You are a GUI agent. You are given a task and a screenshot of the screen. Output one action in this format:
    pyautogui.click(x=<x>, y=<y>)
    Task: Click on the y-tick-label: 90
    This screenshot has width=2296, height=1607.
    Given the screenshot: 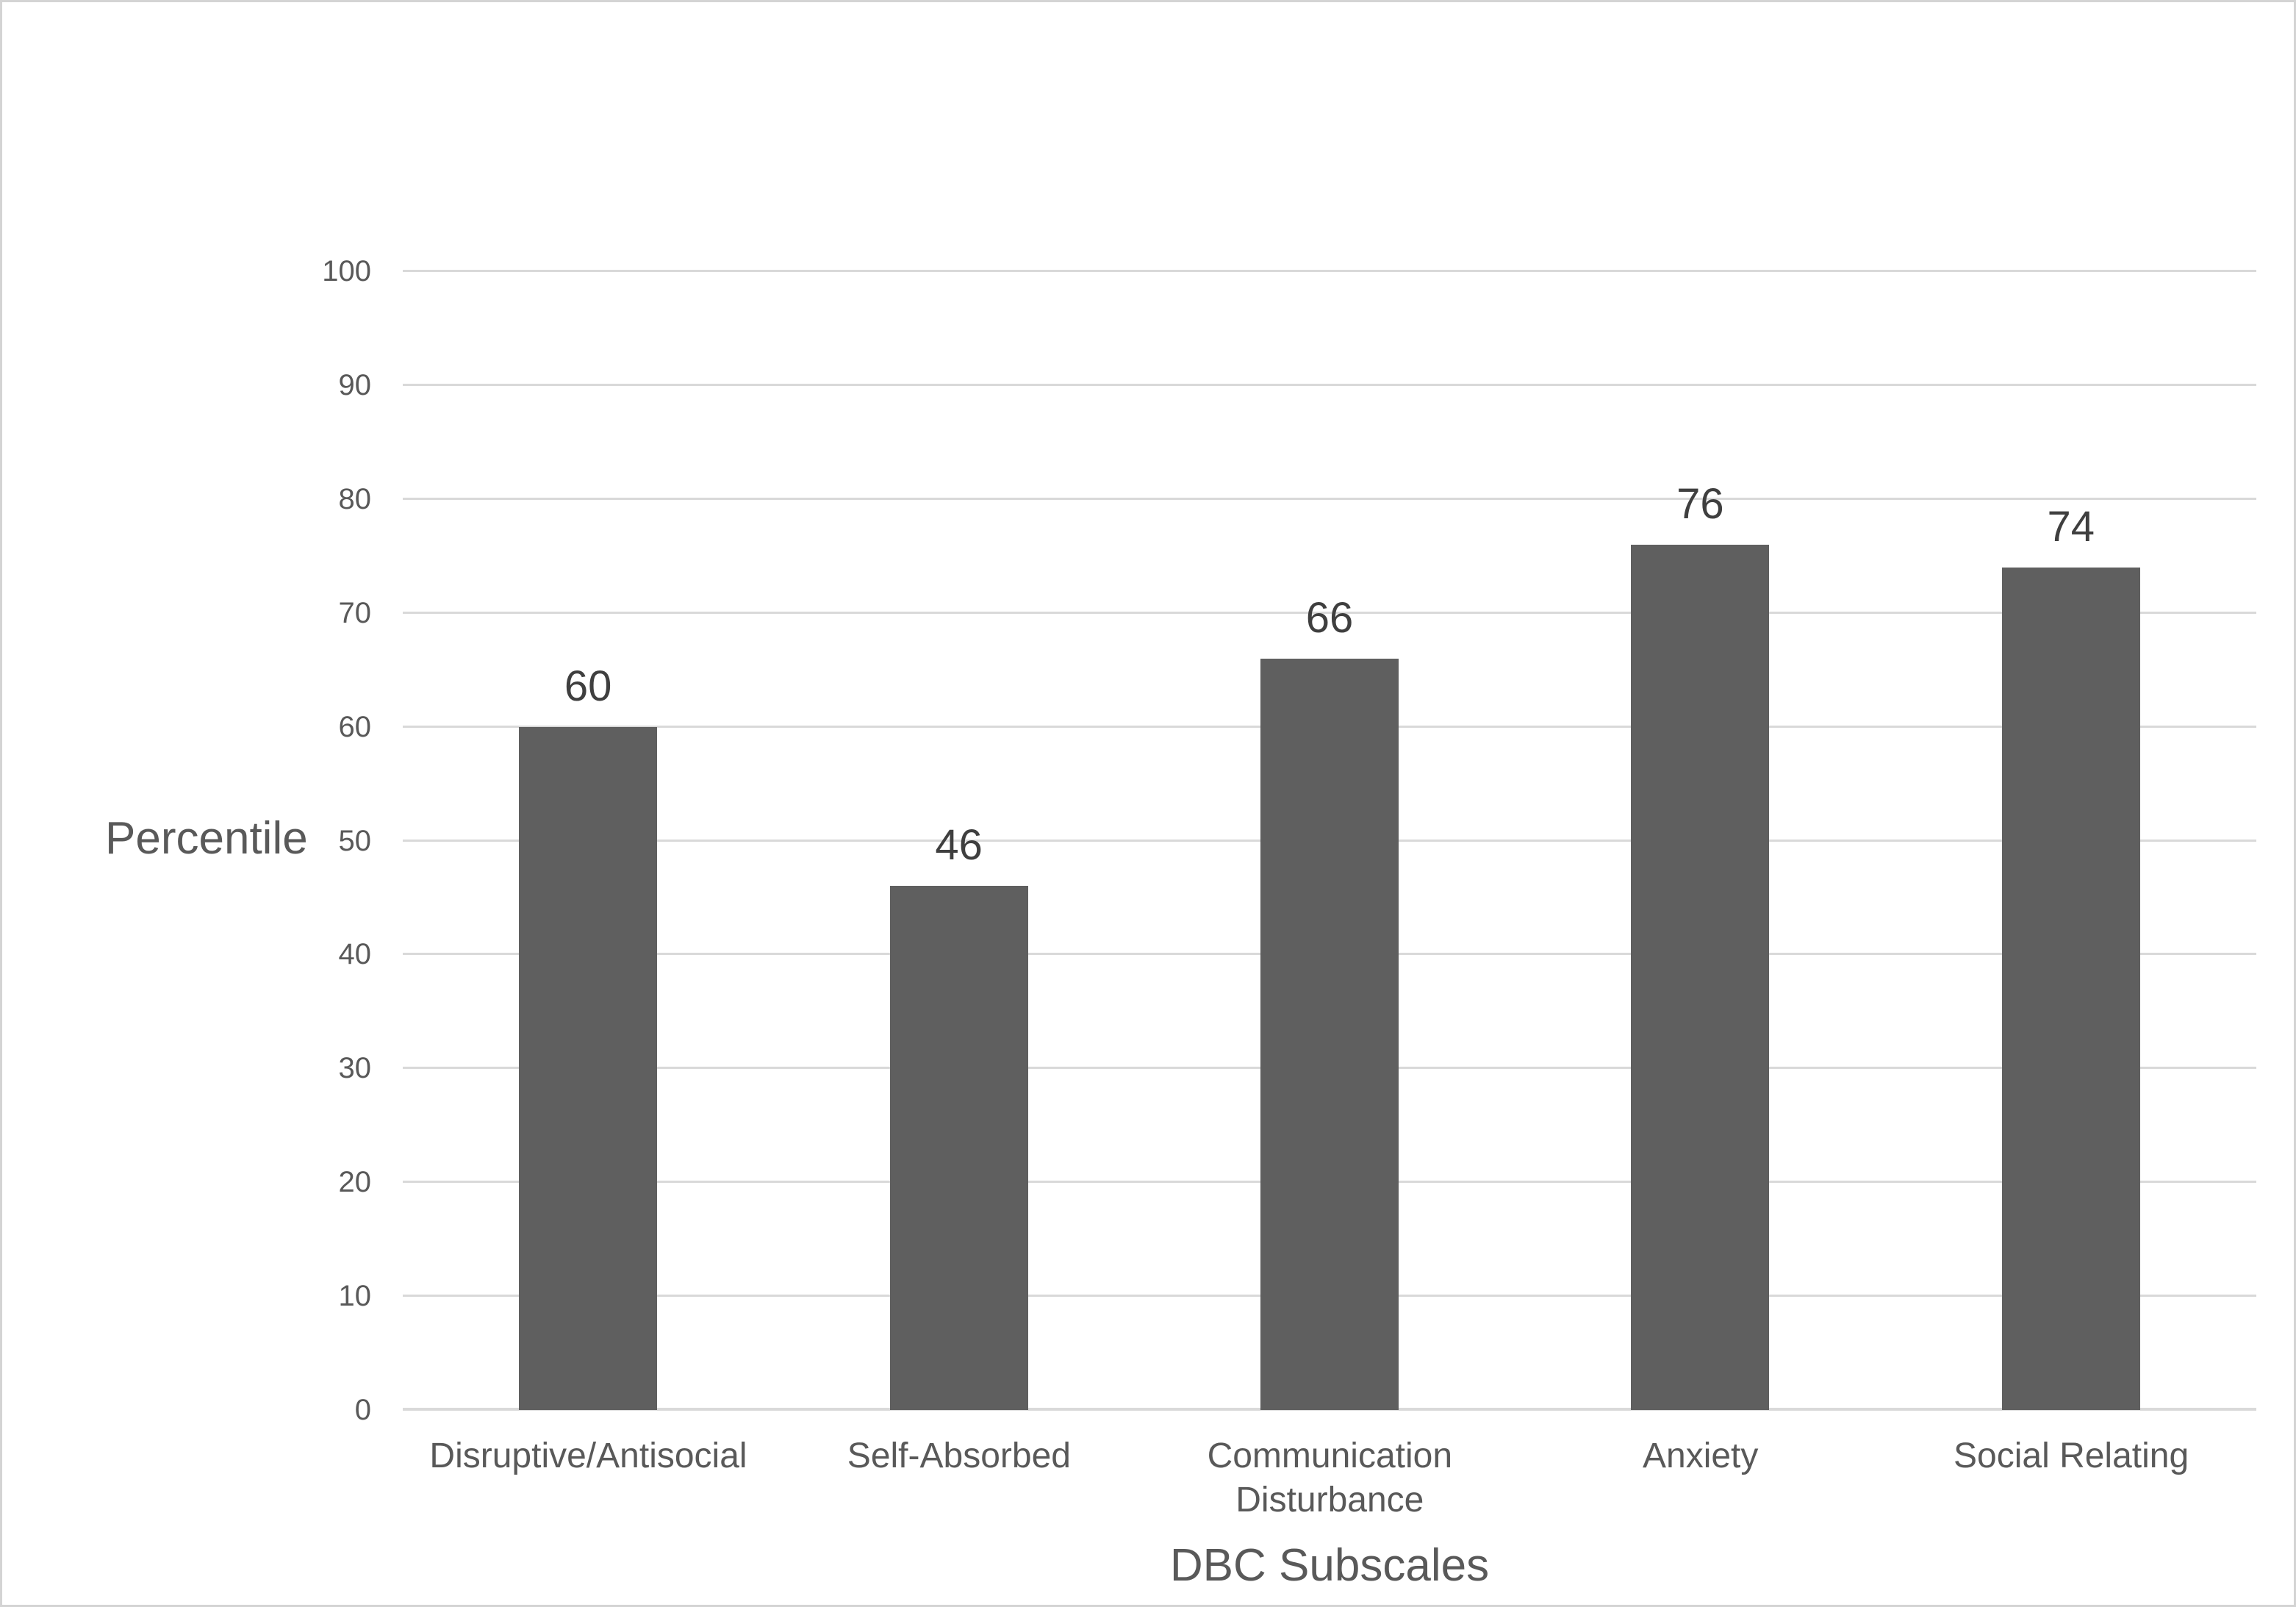 What is the action you would take?
    pyautogui.click(x=355, y=384)
    